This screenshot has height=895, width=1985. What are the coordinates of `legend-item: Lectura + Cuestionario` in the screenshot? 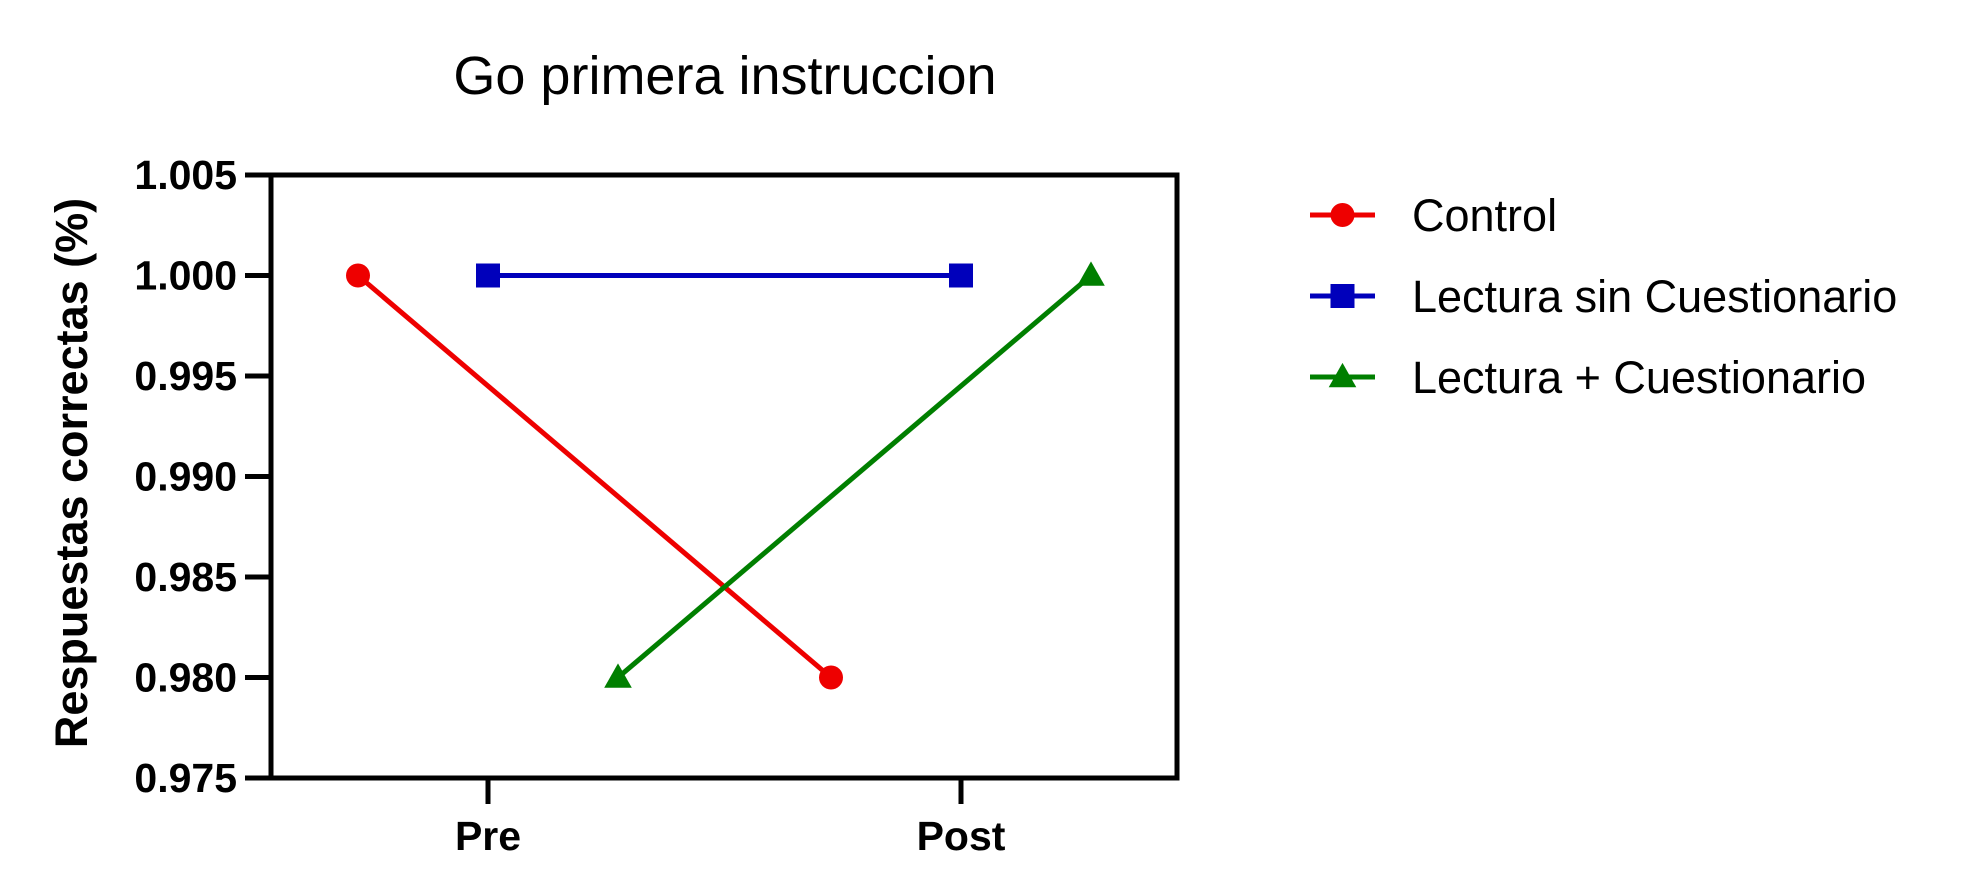 It's located at (1588, 377).